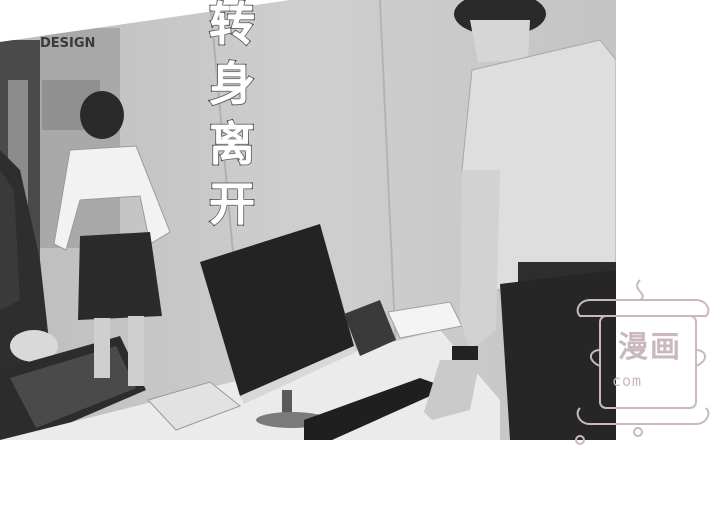  I want to click on desk-phone, so click(370, 328).